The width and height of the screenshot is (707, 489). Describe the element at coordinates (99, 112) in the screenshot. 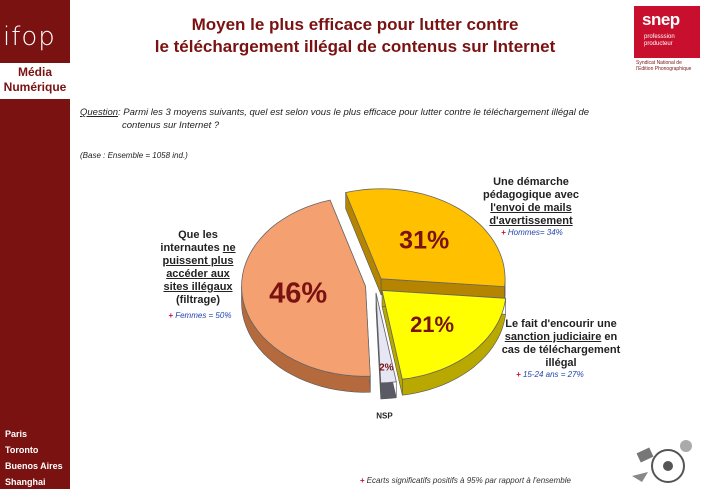

I see `question-label: Question` at that location.